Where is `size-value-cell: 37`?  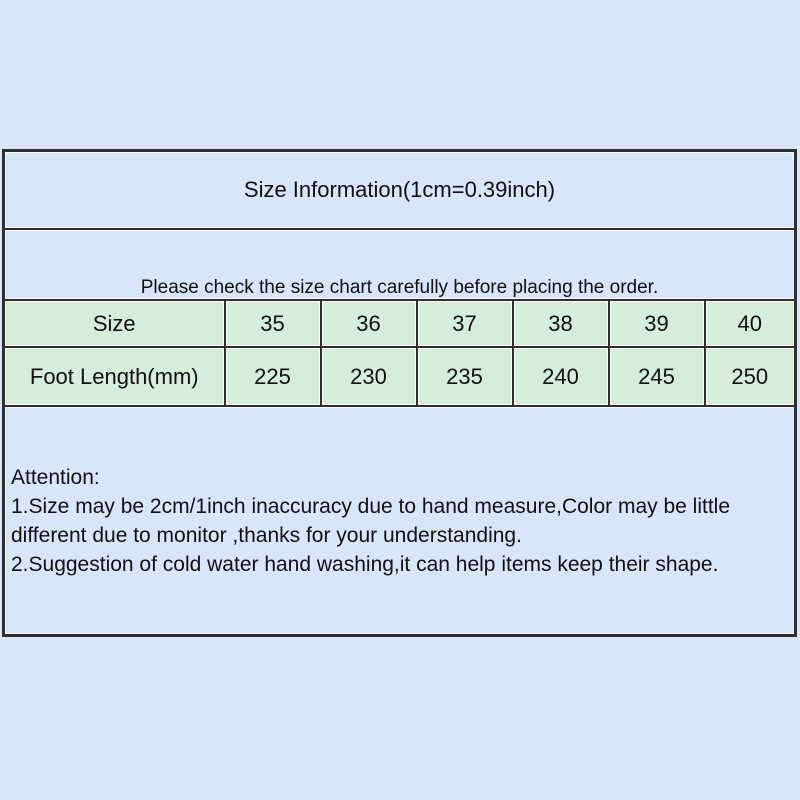 size-value-cell: 37 is located at coordinates (464, 323).